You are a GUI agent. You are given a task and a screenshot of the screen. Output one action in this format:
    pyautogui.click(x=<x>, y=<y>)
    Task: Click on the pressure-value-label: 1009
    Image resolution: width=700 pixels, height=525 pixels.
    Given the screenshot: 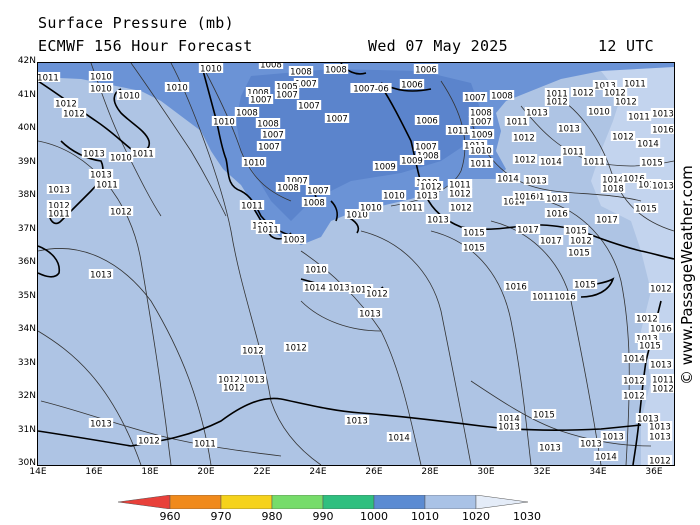 What is the action you would take?
    pyautogui.click(x=412, y=161)
    